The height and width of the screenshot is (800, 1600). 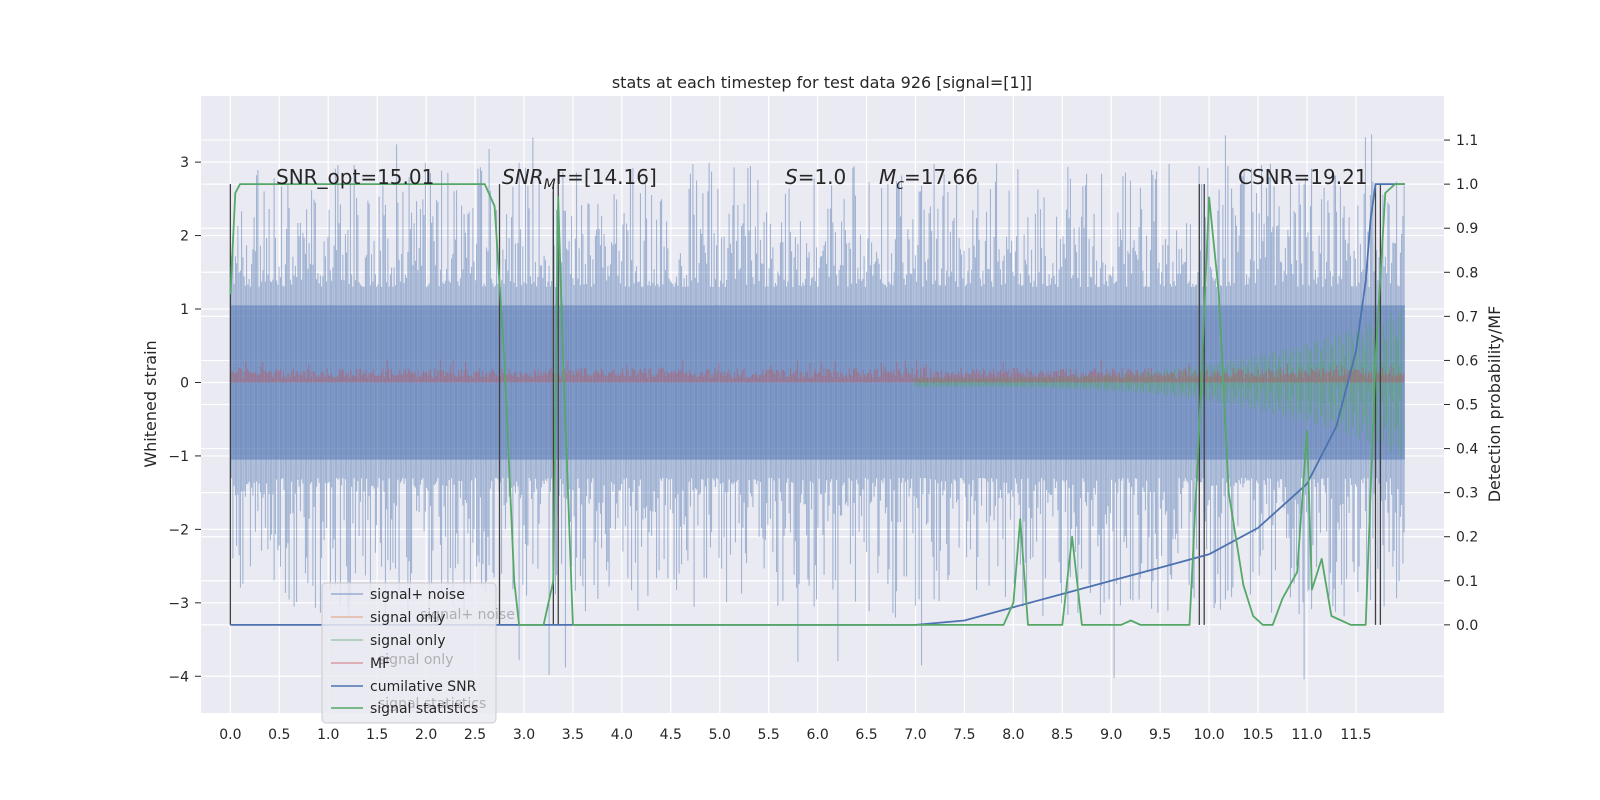 I want to click on legend-box, so click(x=409, y=653).